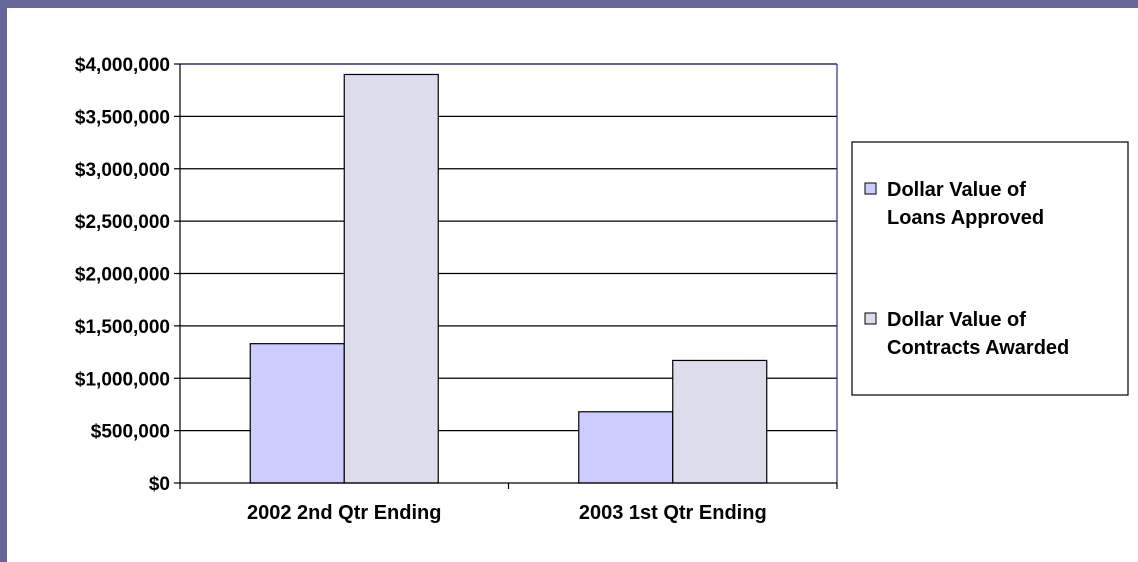 The image size is (1138, 562). What do you see at coordinates (507, 513) in the screenshot?
I see `x-axis-category-labels: 2002 2nd Qtr Ending 2003 1st Qtr Ending` at bounding box center [507, 513].